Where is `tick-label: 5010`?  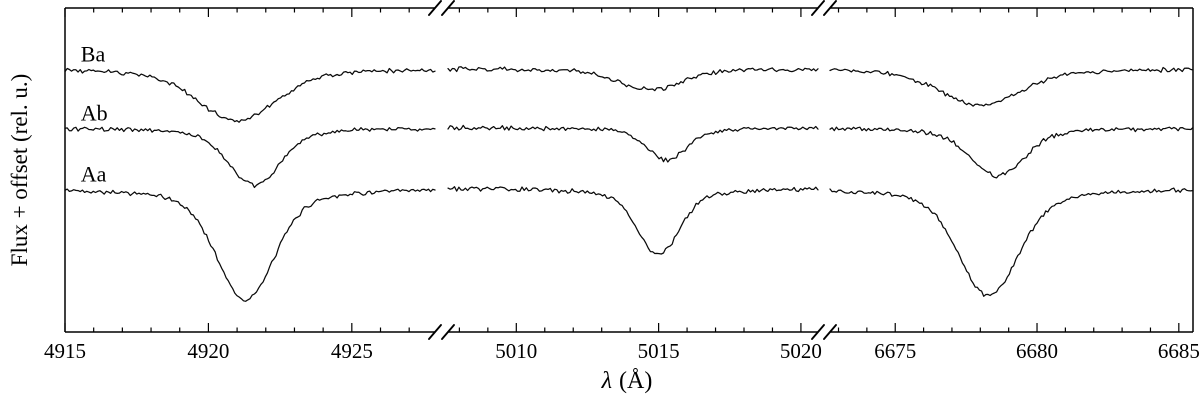 tick-label: 5010 is located at coordinates (516, 351).